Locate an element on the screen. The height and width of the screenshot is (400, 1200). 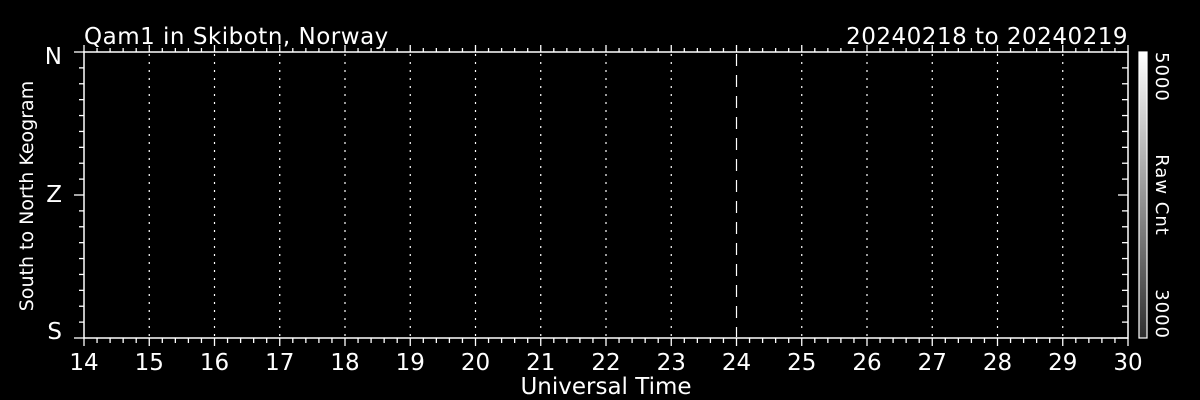
x-tick-label-22: 22 is located at coordinates (606, 363).